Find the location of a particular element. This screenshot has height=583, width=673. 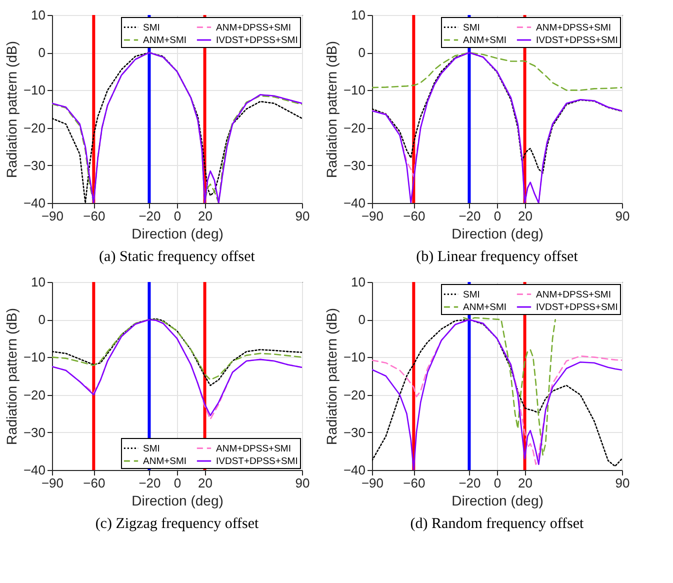

text: (b) Linear frequency offset is located at coordinates (497, 257).